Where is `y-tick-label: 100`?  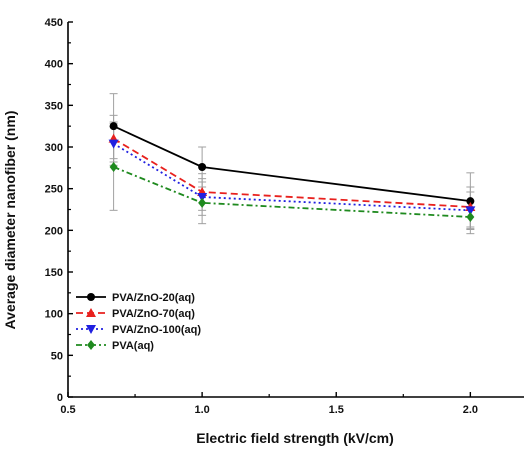 y-tick-label: 100 is located at coordinates (54, 315).